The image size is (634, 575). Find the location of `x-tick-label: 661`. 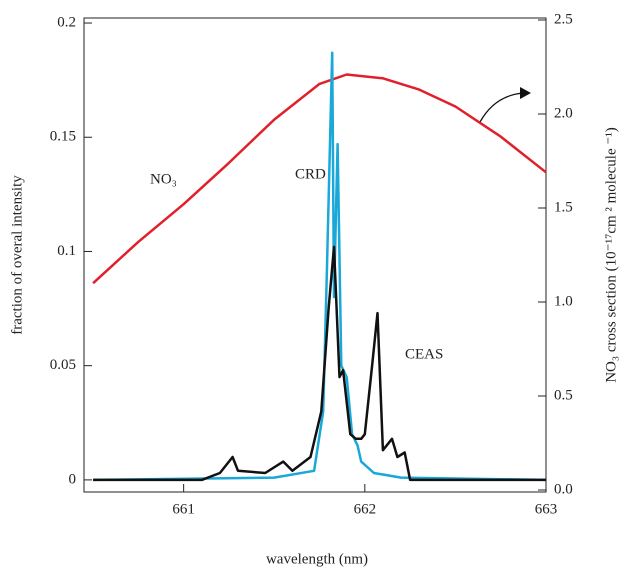

x-tick-label: 661 is located at coordinates (183, 509).